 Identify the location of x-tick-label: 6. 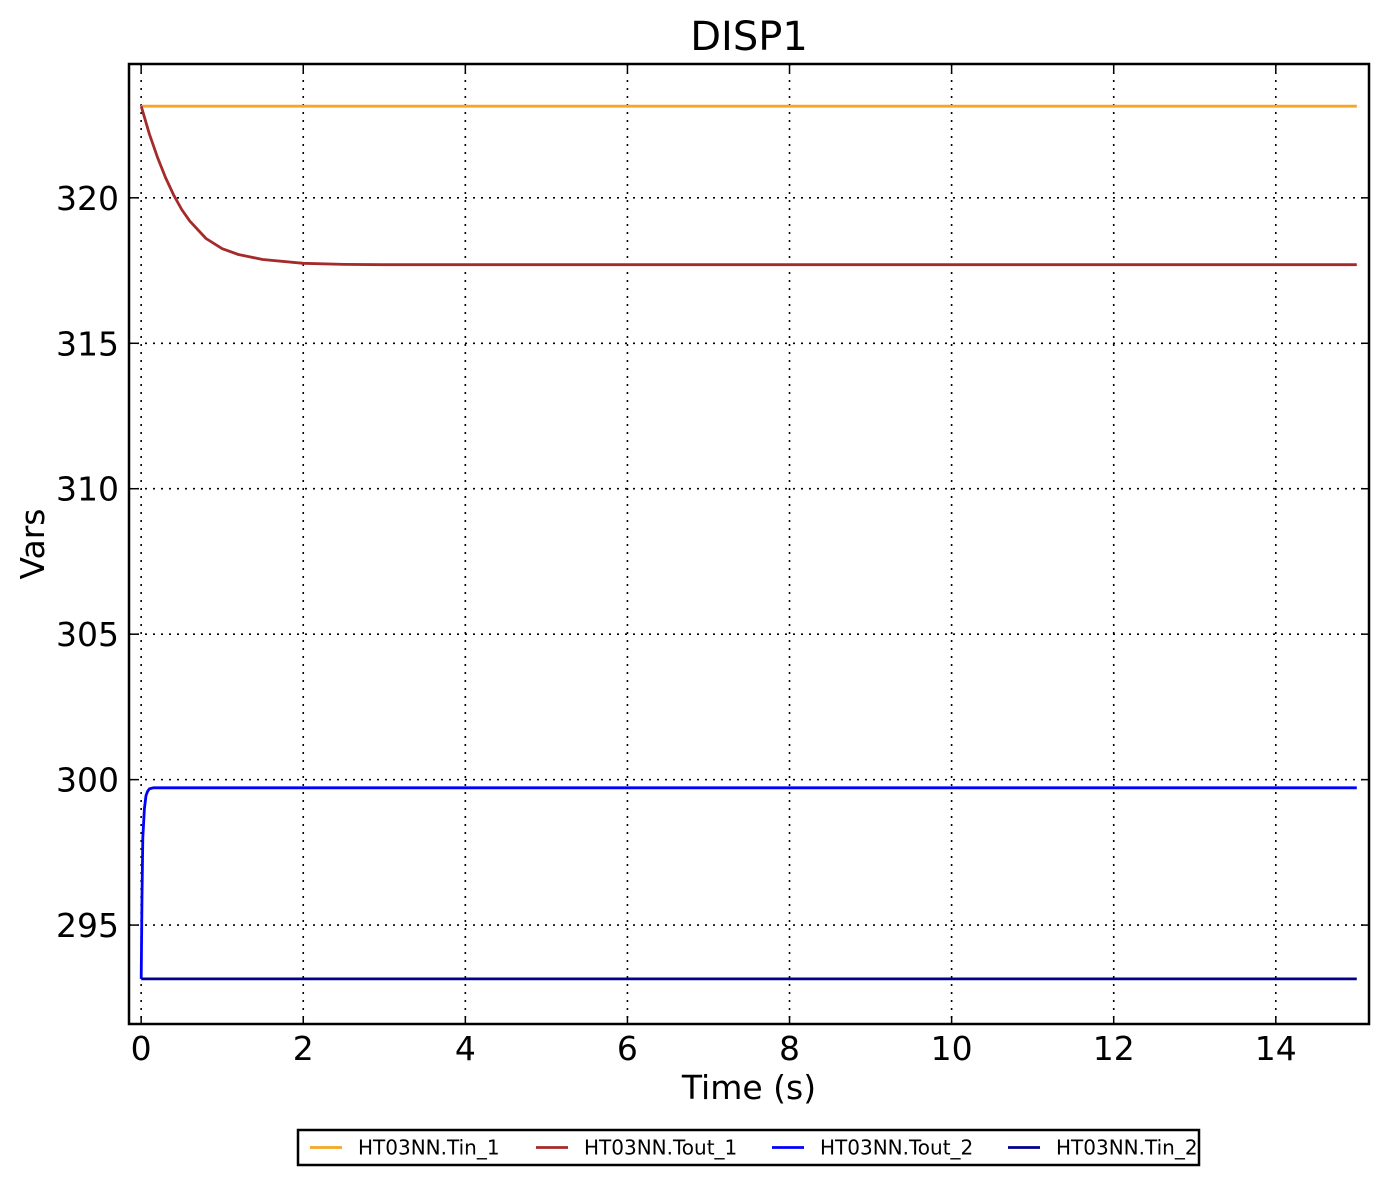
(627, 1048).